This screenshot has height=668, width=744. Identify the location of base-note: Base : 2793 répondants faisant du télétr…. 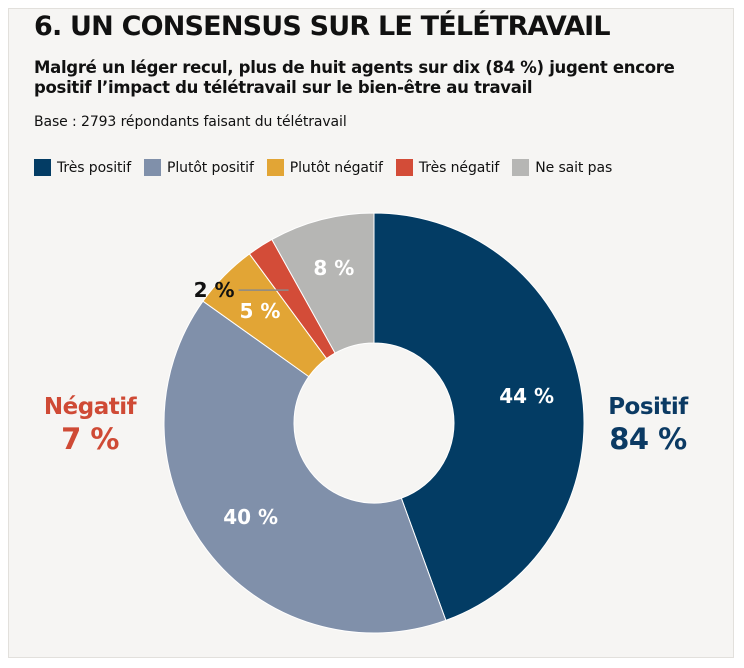
(190, 122).